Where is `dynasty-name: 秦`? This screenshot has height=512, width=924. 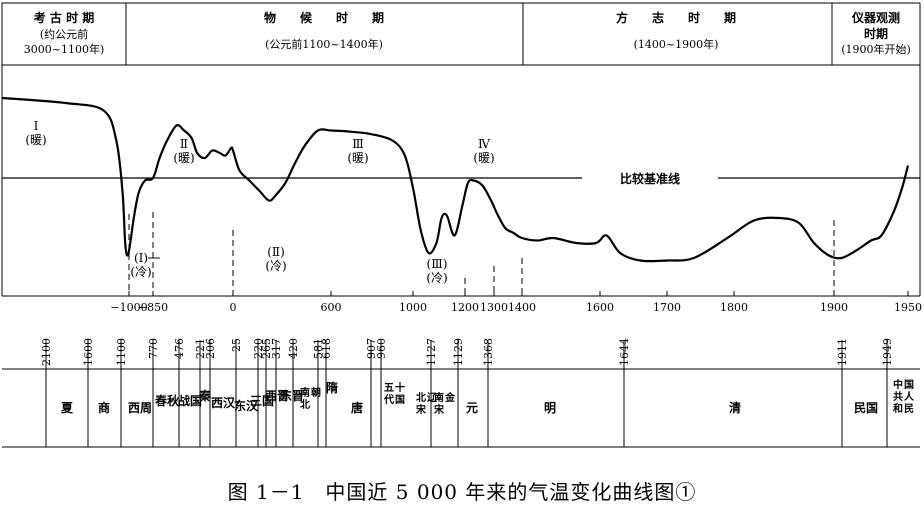 dynasty-name: 秦 is located at coordinates (204, 395).